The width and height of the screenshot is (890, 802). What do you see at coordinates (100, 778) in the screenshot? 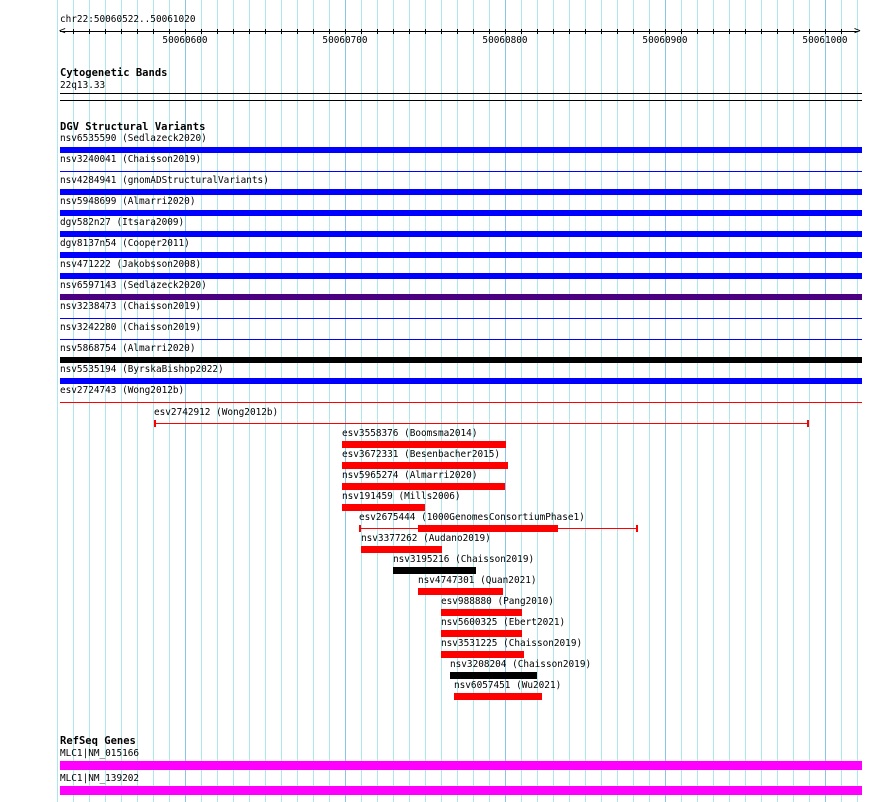
I see `gene-label: MLC1|NM_139202` at bounding box center [100, 778].